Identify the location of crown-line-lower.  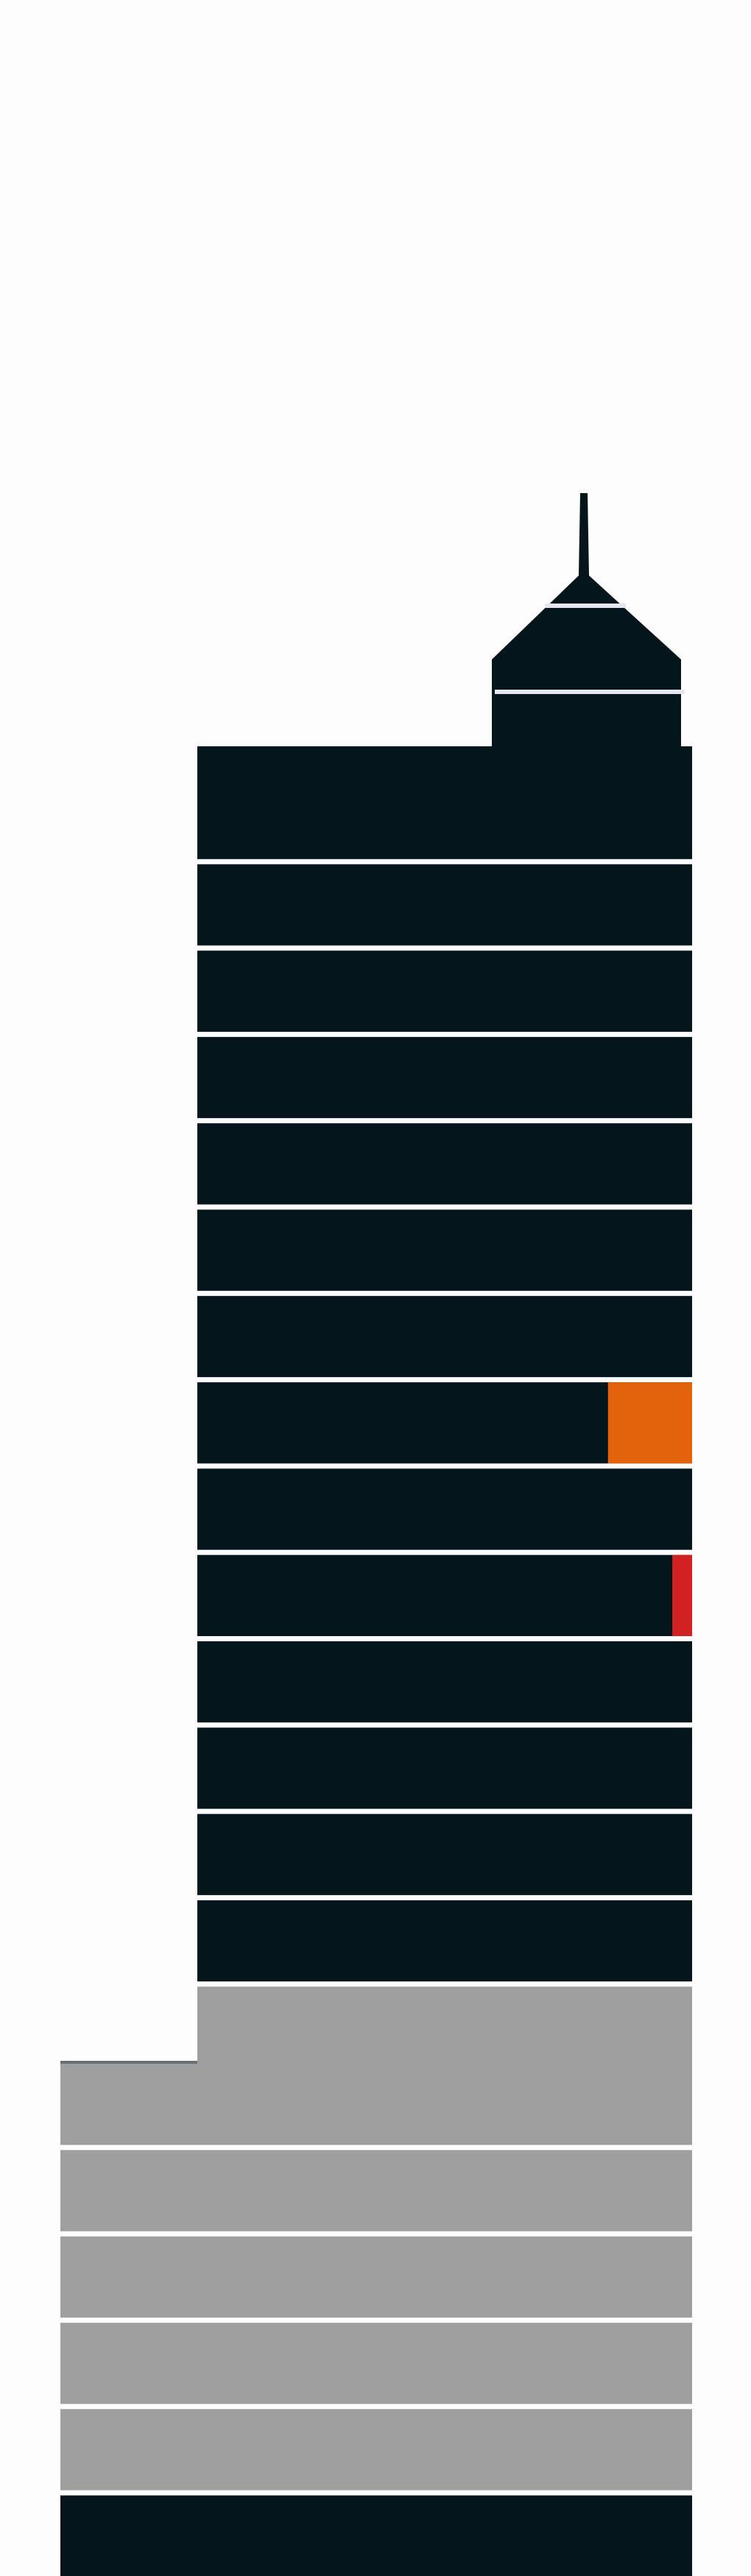
(590, 692).